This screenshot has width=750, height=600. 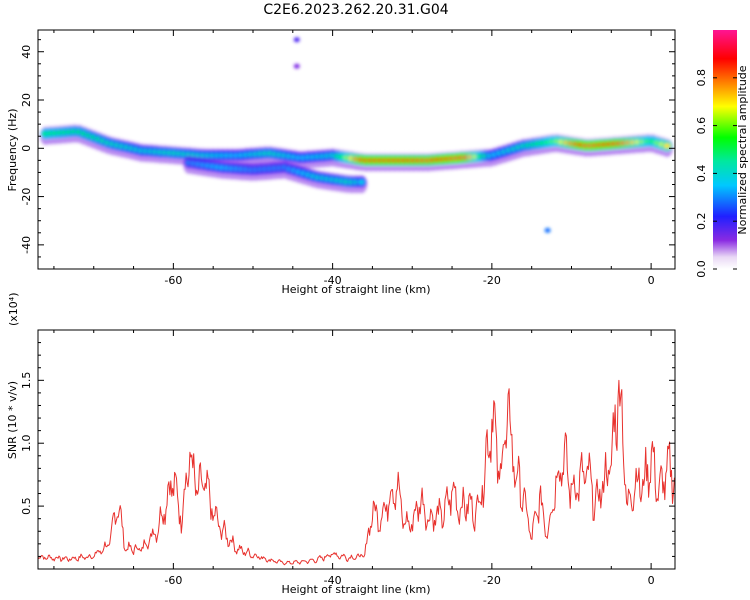 What do you see at coordinates (12, 150) in the screenshot?
I see `spectrogram-y-label: Frequency (Hz)` at bounding box center [12, 150].